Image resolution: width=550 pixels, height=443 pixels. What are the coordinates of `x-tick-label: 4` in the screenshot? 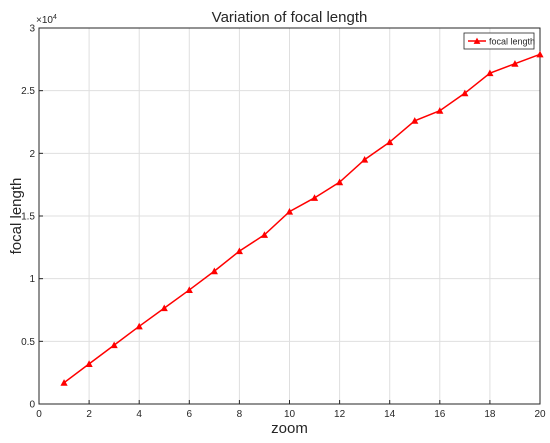 It's located at (139, 414).